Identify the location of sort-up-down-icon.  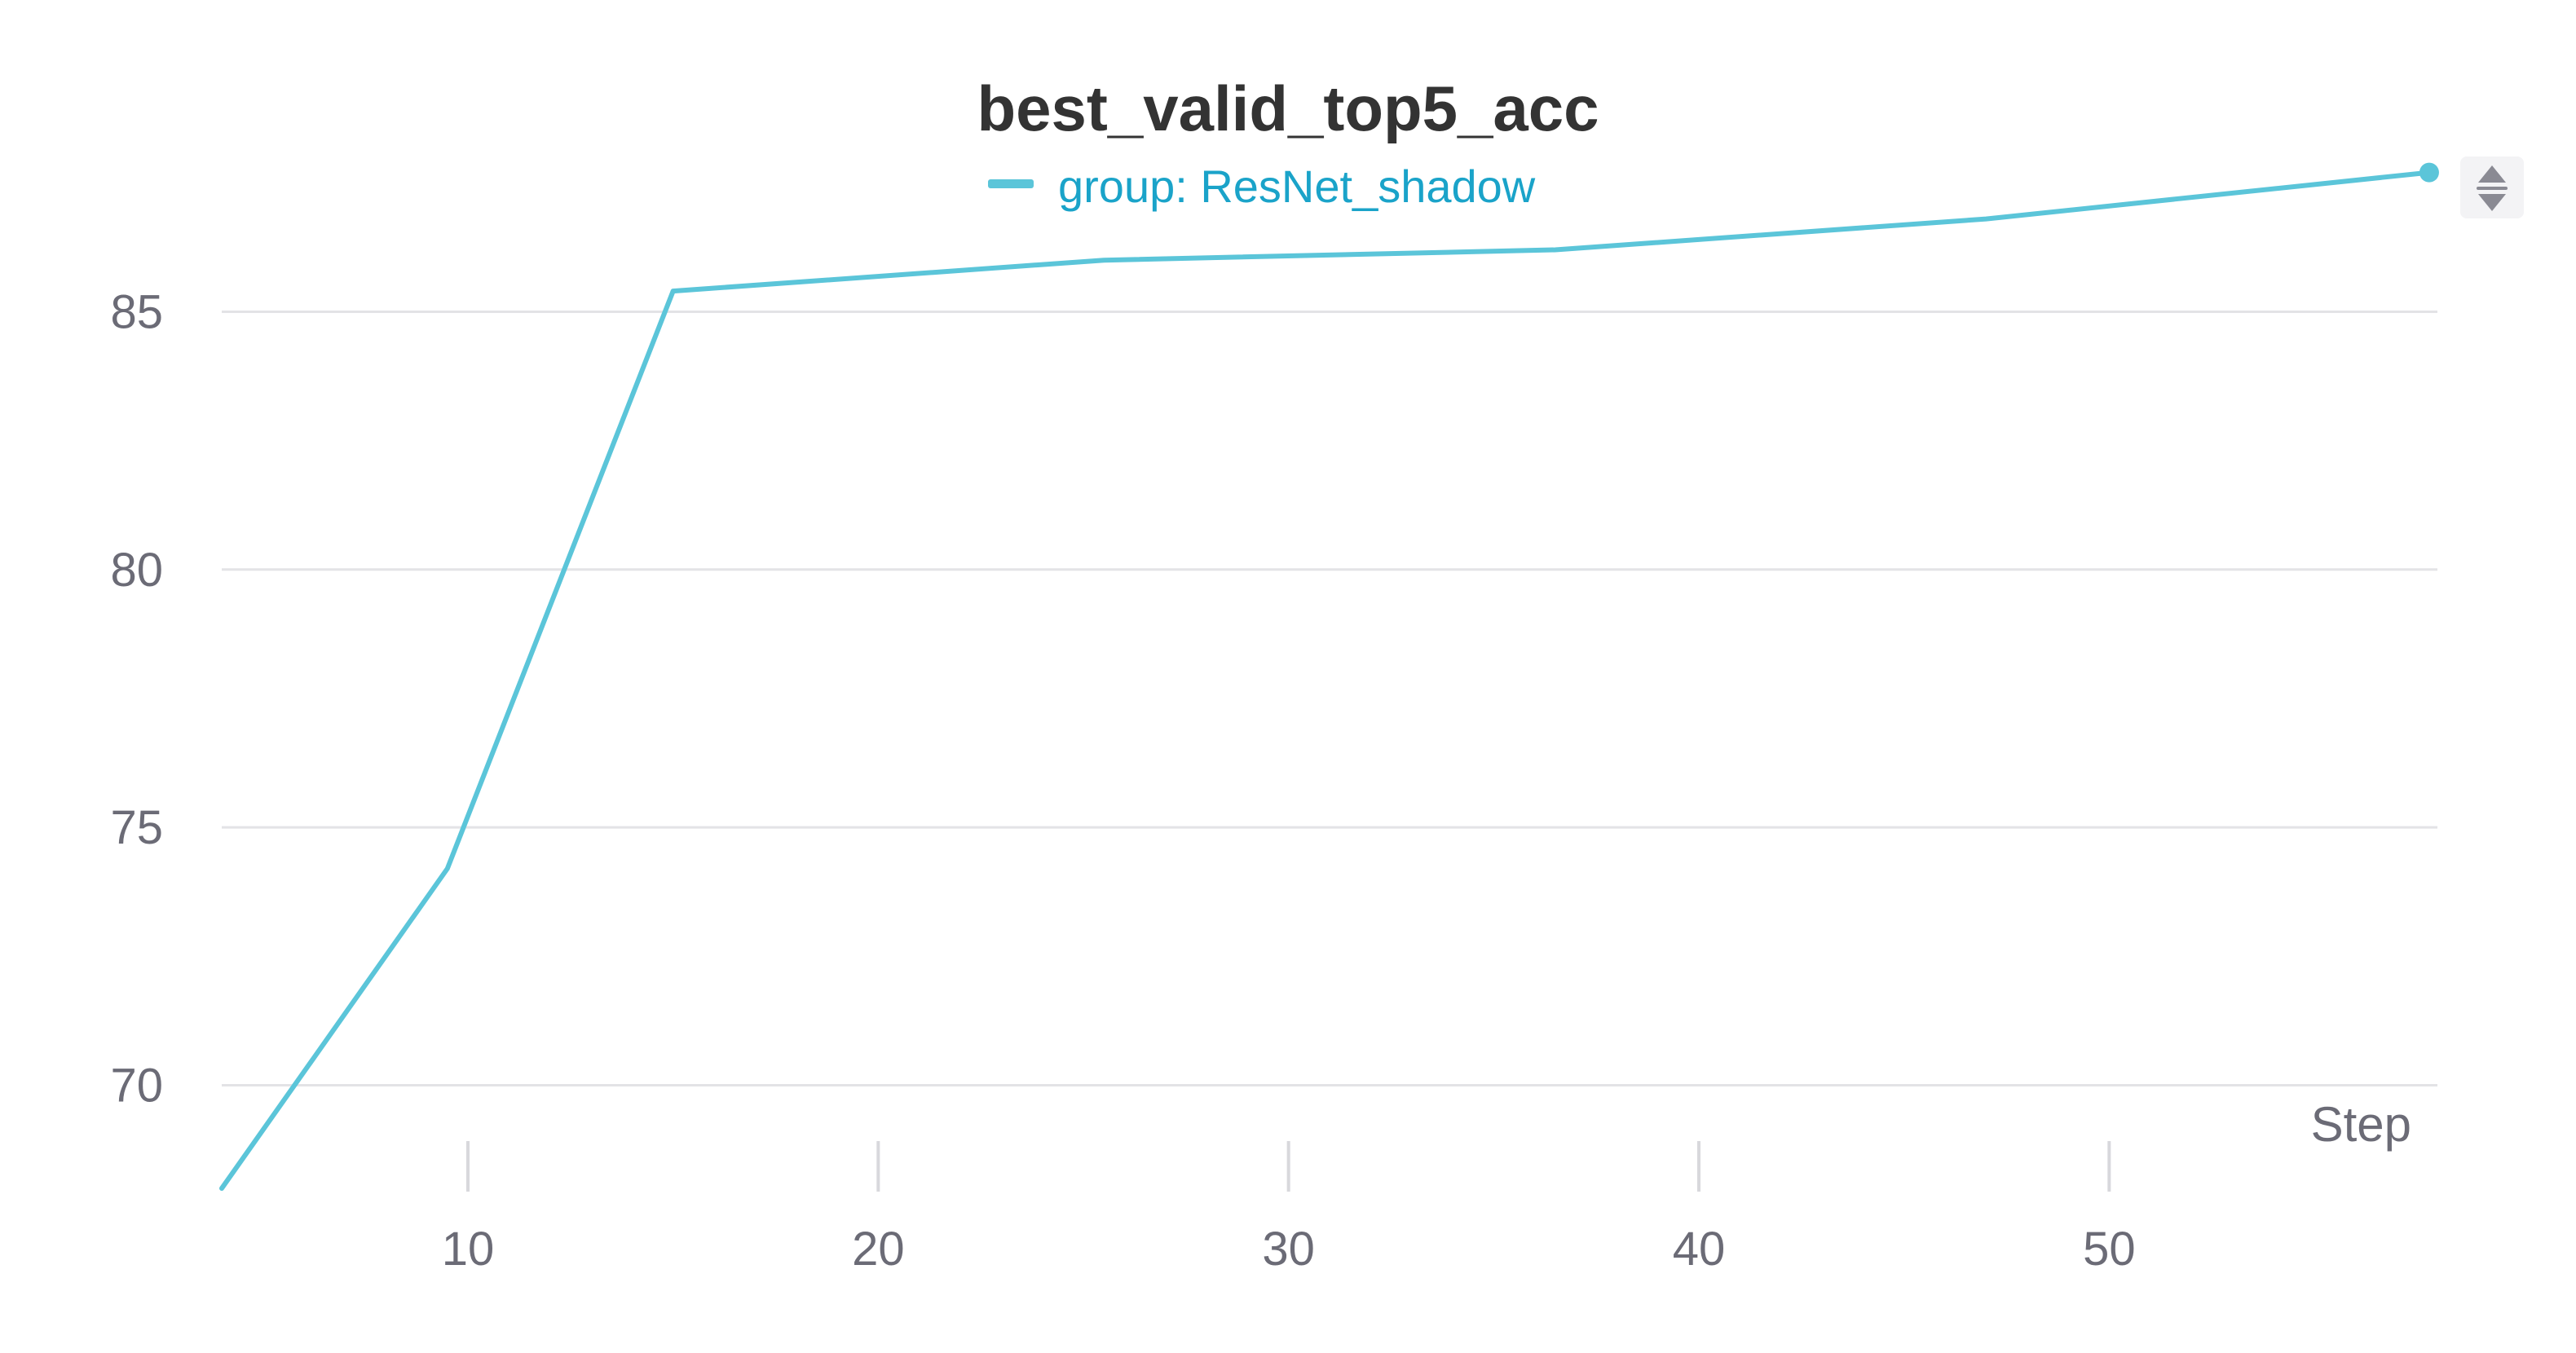
(2492, 188).